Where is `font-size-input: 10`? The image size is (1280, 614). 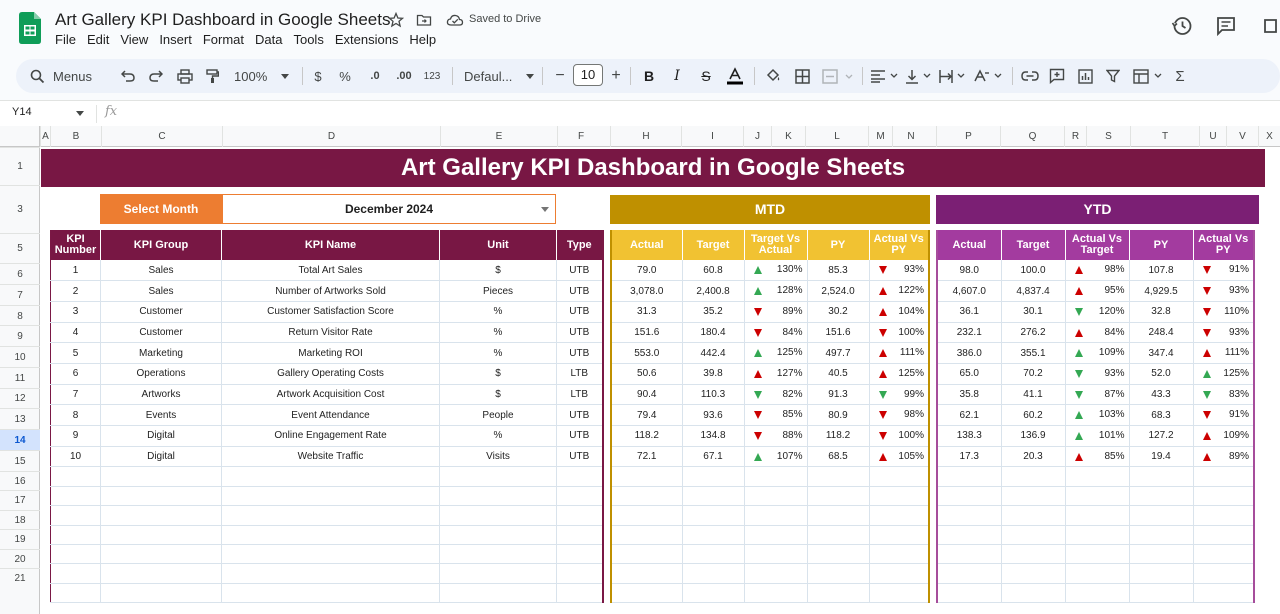
font-size-input: 10 is located at coordinates (588, 75).